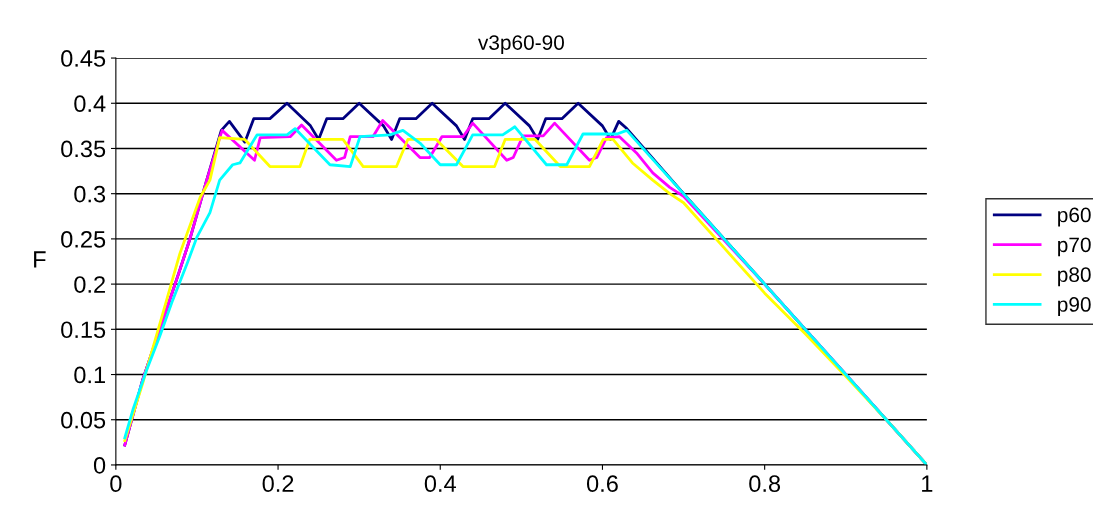 This screenshot has height=523, width=1093. Describe the element at coordinates (89, 284) in the screenshot. I see `y-tick-label: 0.2` at that location.